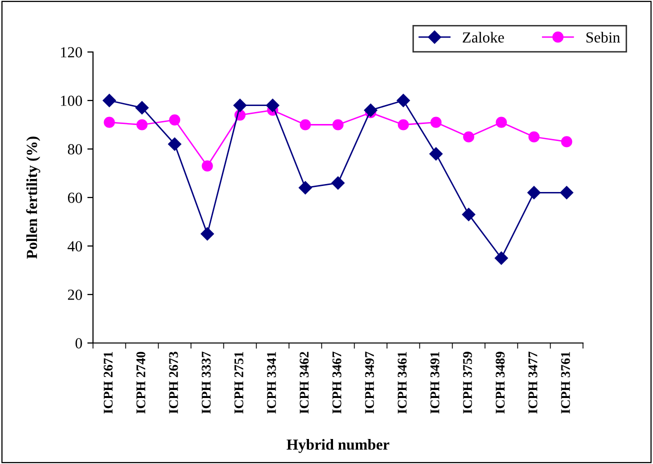 The width and height of the screenshot is (653, 464). What do you see at coordinates (337, 383) in the screenshot?
I see `x-tick-label: ICPH 3467` at bounding box center [337, 383].